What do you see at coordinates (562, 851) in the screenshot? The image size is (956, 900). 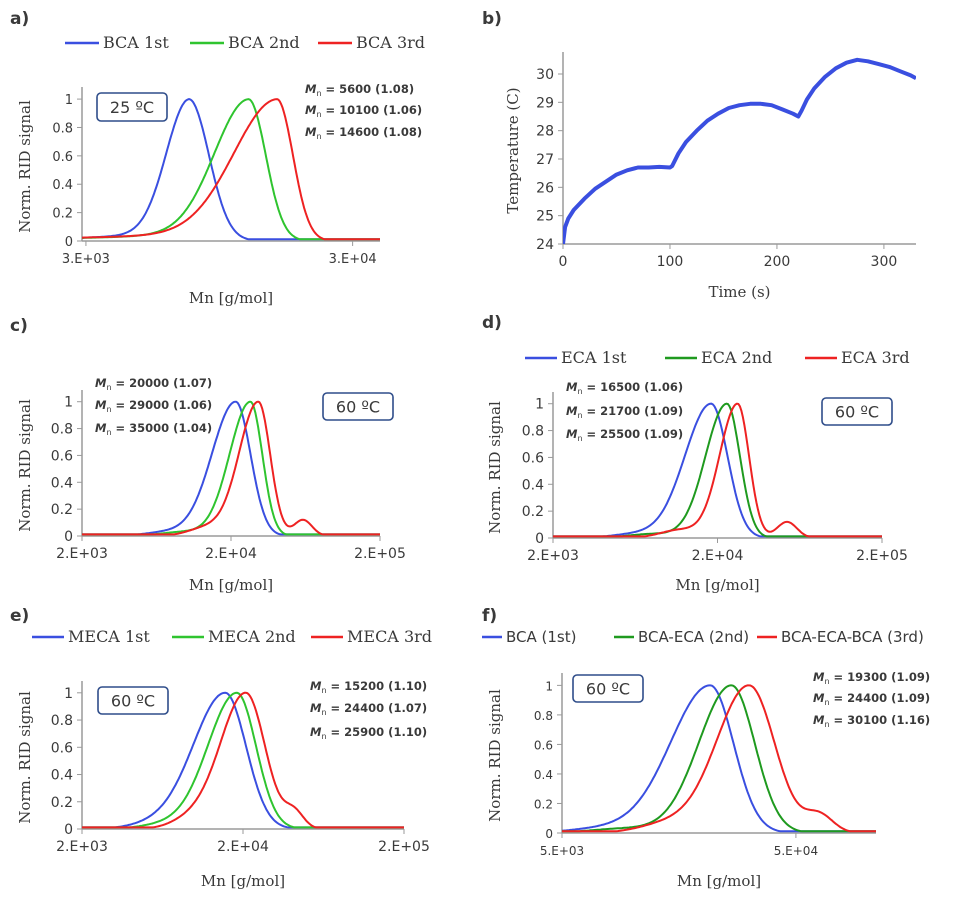 I see `x-tick-label: 5.E+03` at bounding box center [562, 851].